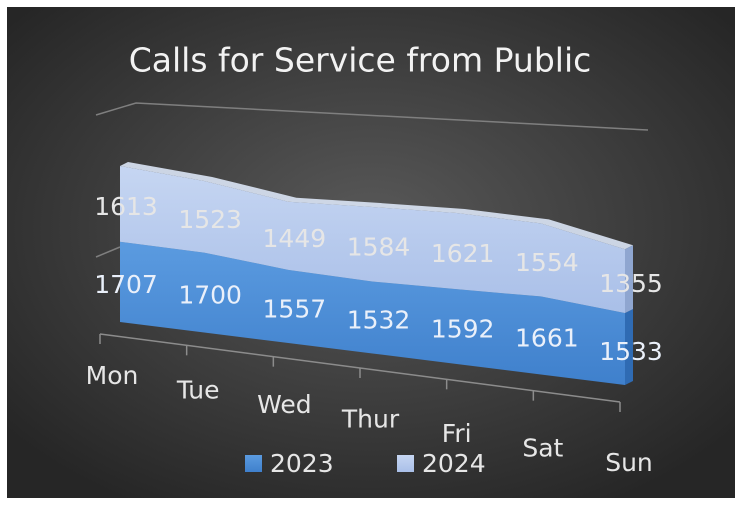 This screenshot has width=742, height=505. I want to click on data-label: 1532, so click(379, 319).